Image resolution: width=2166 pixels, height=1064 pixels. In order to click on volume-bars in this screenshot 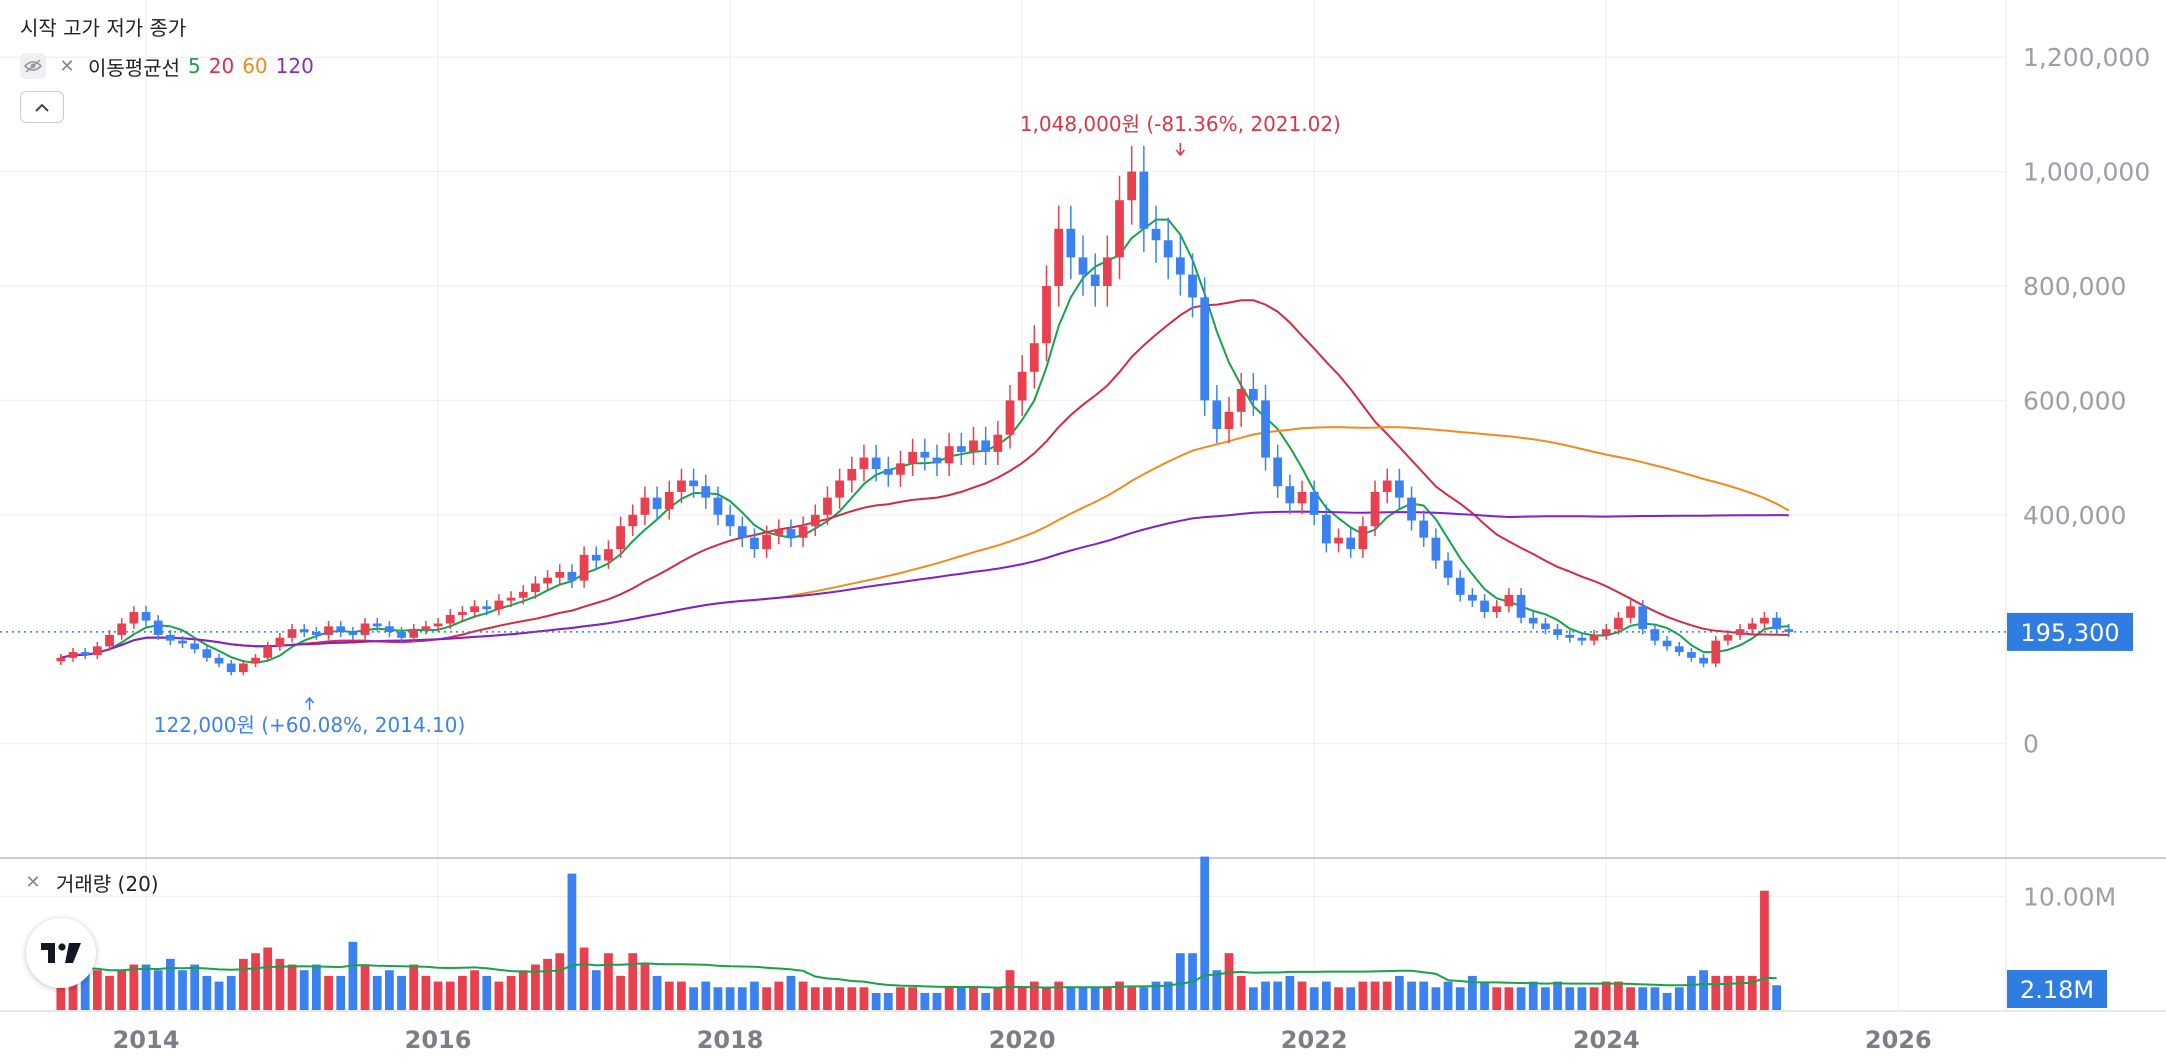, I will do `click(918, 933)`.